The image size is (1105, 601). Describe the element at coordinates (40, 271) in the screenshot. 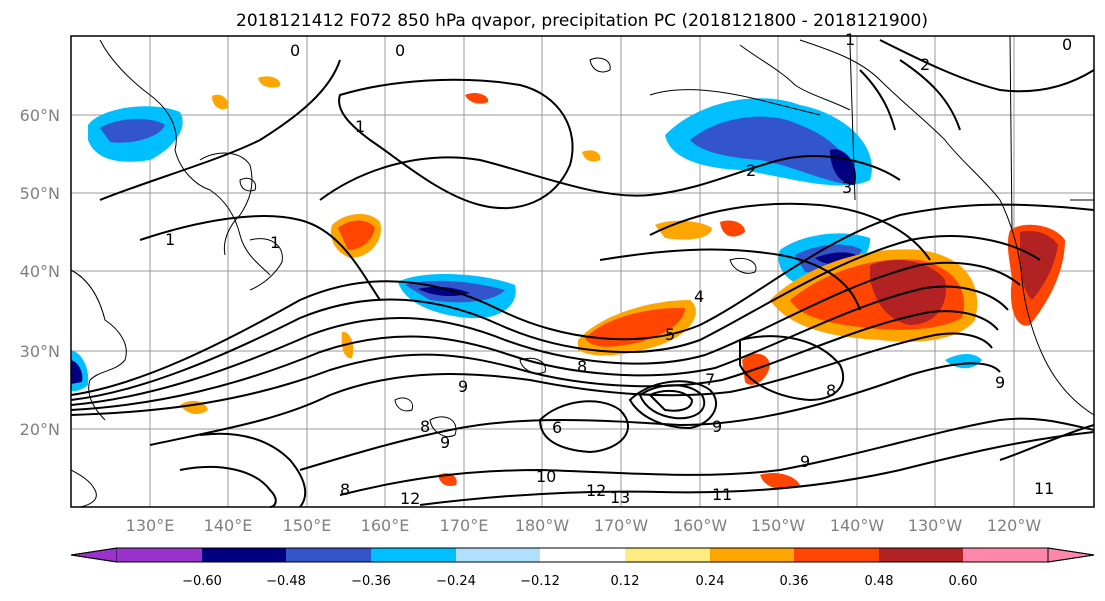

I see `lat-label: 40°N` at that location.